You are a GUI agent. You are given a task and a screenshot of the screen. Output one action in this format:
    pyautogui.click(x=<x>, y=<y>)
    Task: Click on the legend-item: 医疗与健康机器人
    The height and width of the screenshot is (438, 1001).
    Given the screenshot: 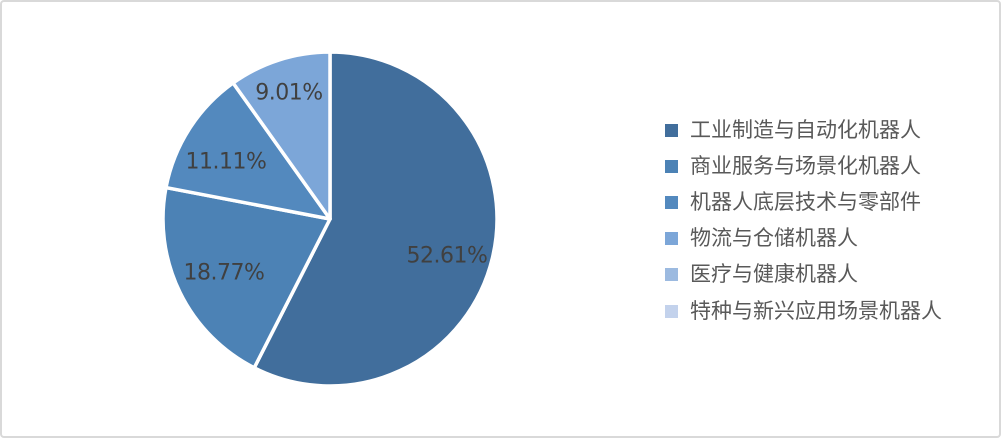 What is the action you would take?
    pyautogui.click(x=803, y=275)
    